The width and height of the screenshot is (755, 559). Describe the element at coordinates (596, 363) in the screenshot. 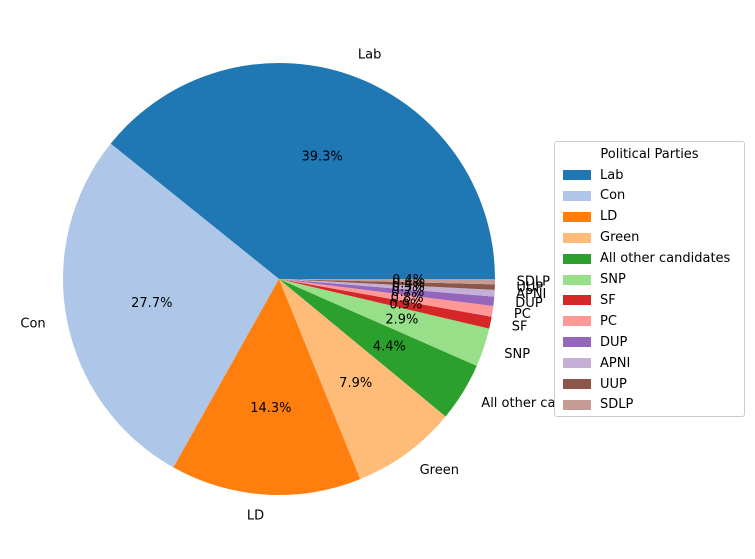

I see `legend-item: APNI` at that location.